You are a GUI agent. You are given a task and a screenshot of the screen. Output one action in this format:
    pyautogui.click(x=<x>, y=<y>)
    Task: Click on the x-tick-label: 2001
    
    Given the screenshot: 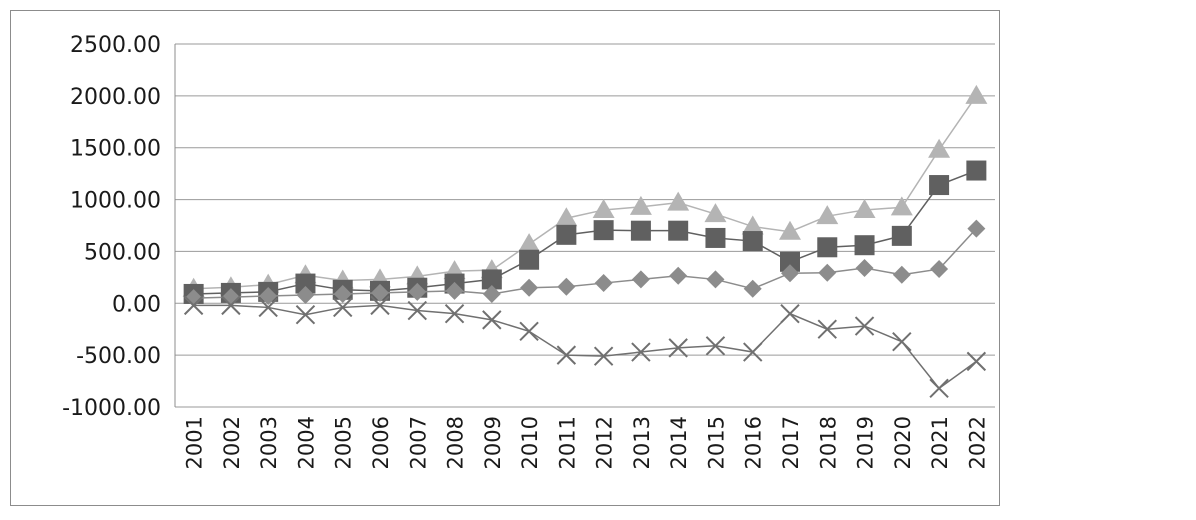 What is the action you would take?
    pyautogui.click(x=195, y=442)
    